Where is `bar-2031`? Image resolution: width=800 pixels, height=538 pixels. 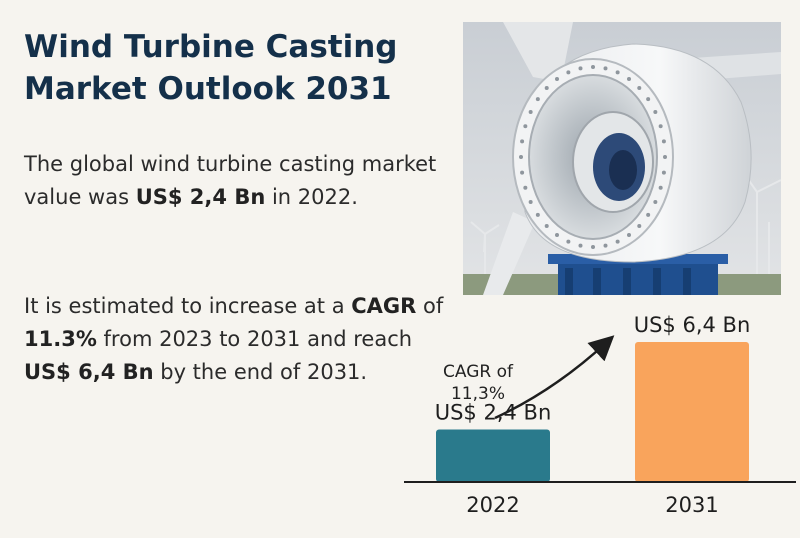 bar-2031 is located at coordinates (692, 412).